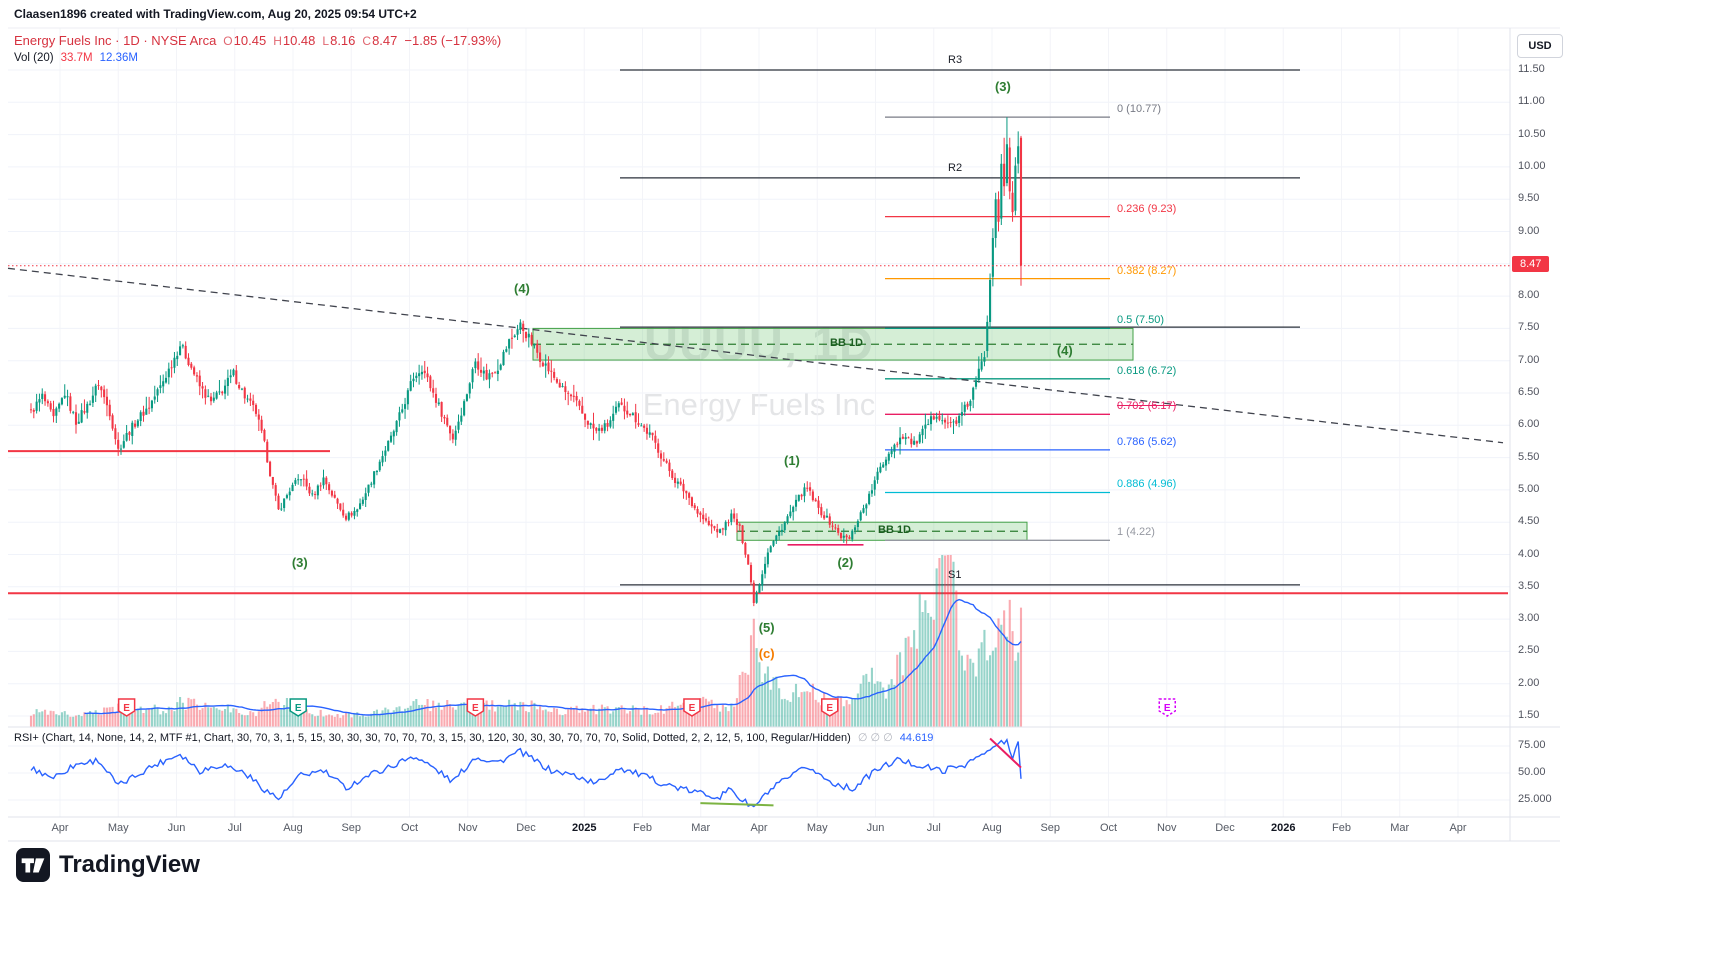  I want to click on fib-level-label: 0.236 (9.23), so click(1147, 208).